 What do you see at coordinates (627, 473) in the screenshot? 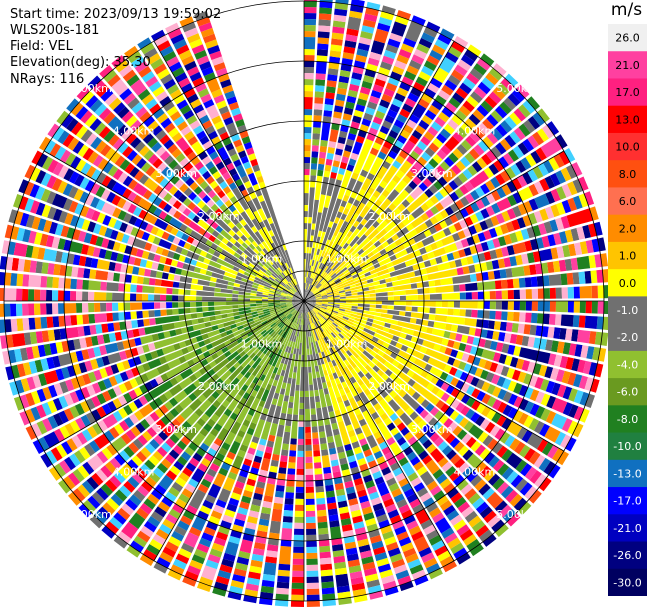
I see `colorbar-tick-label: -13.0` at bounding box center [627, 473].